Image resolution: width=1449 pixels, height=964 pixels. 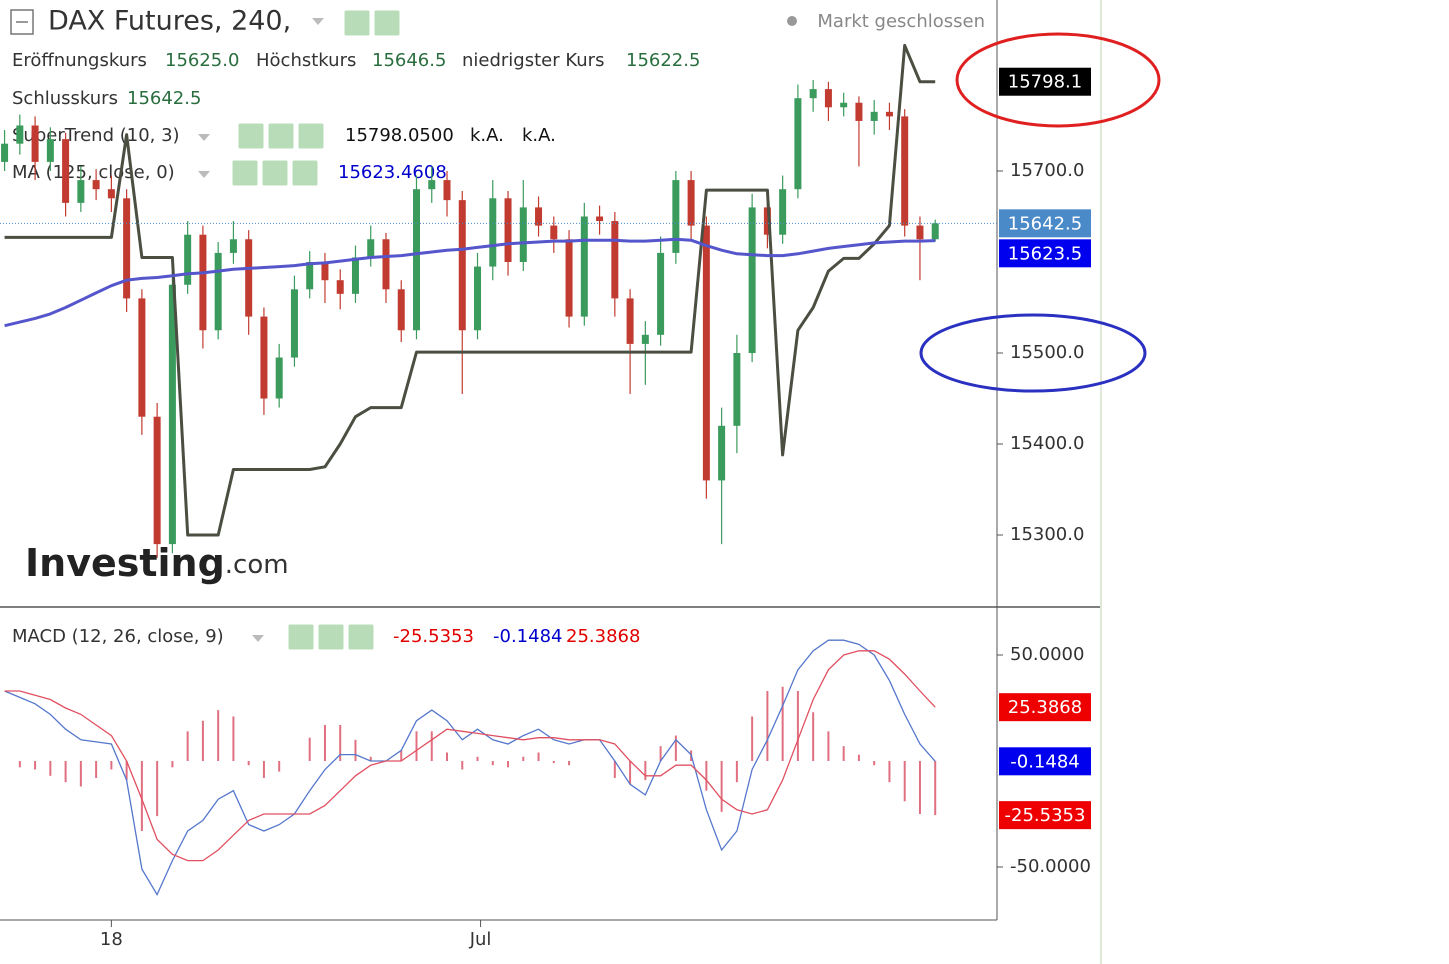 I want to click on legend-value: 15798.0500, so click(x=399, y=135).